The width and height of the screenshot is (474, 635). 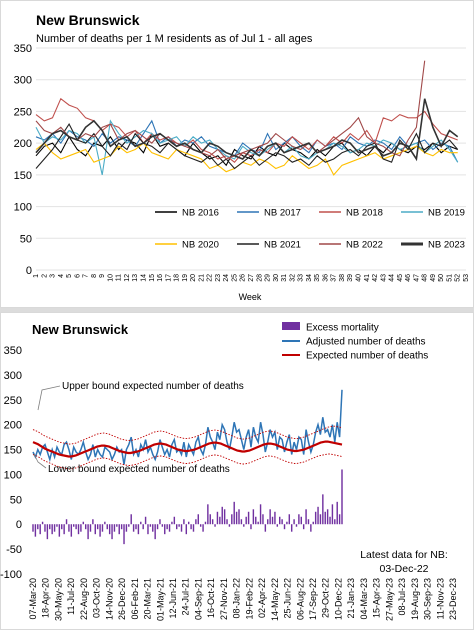 What do you see at coordinates (84, 599) in the screenshot?
I see `bottom-x-tick-label: 22-Aug-20` at bounding box center [84, 599].